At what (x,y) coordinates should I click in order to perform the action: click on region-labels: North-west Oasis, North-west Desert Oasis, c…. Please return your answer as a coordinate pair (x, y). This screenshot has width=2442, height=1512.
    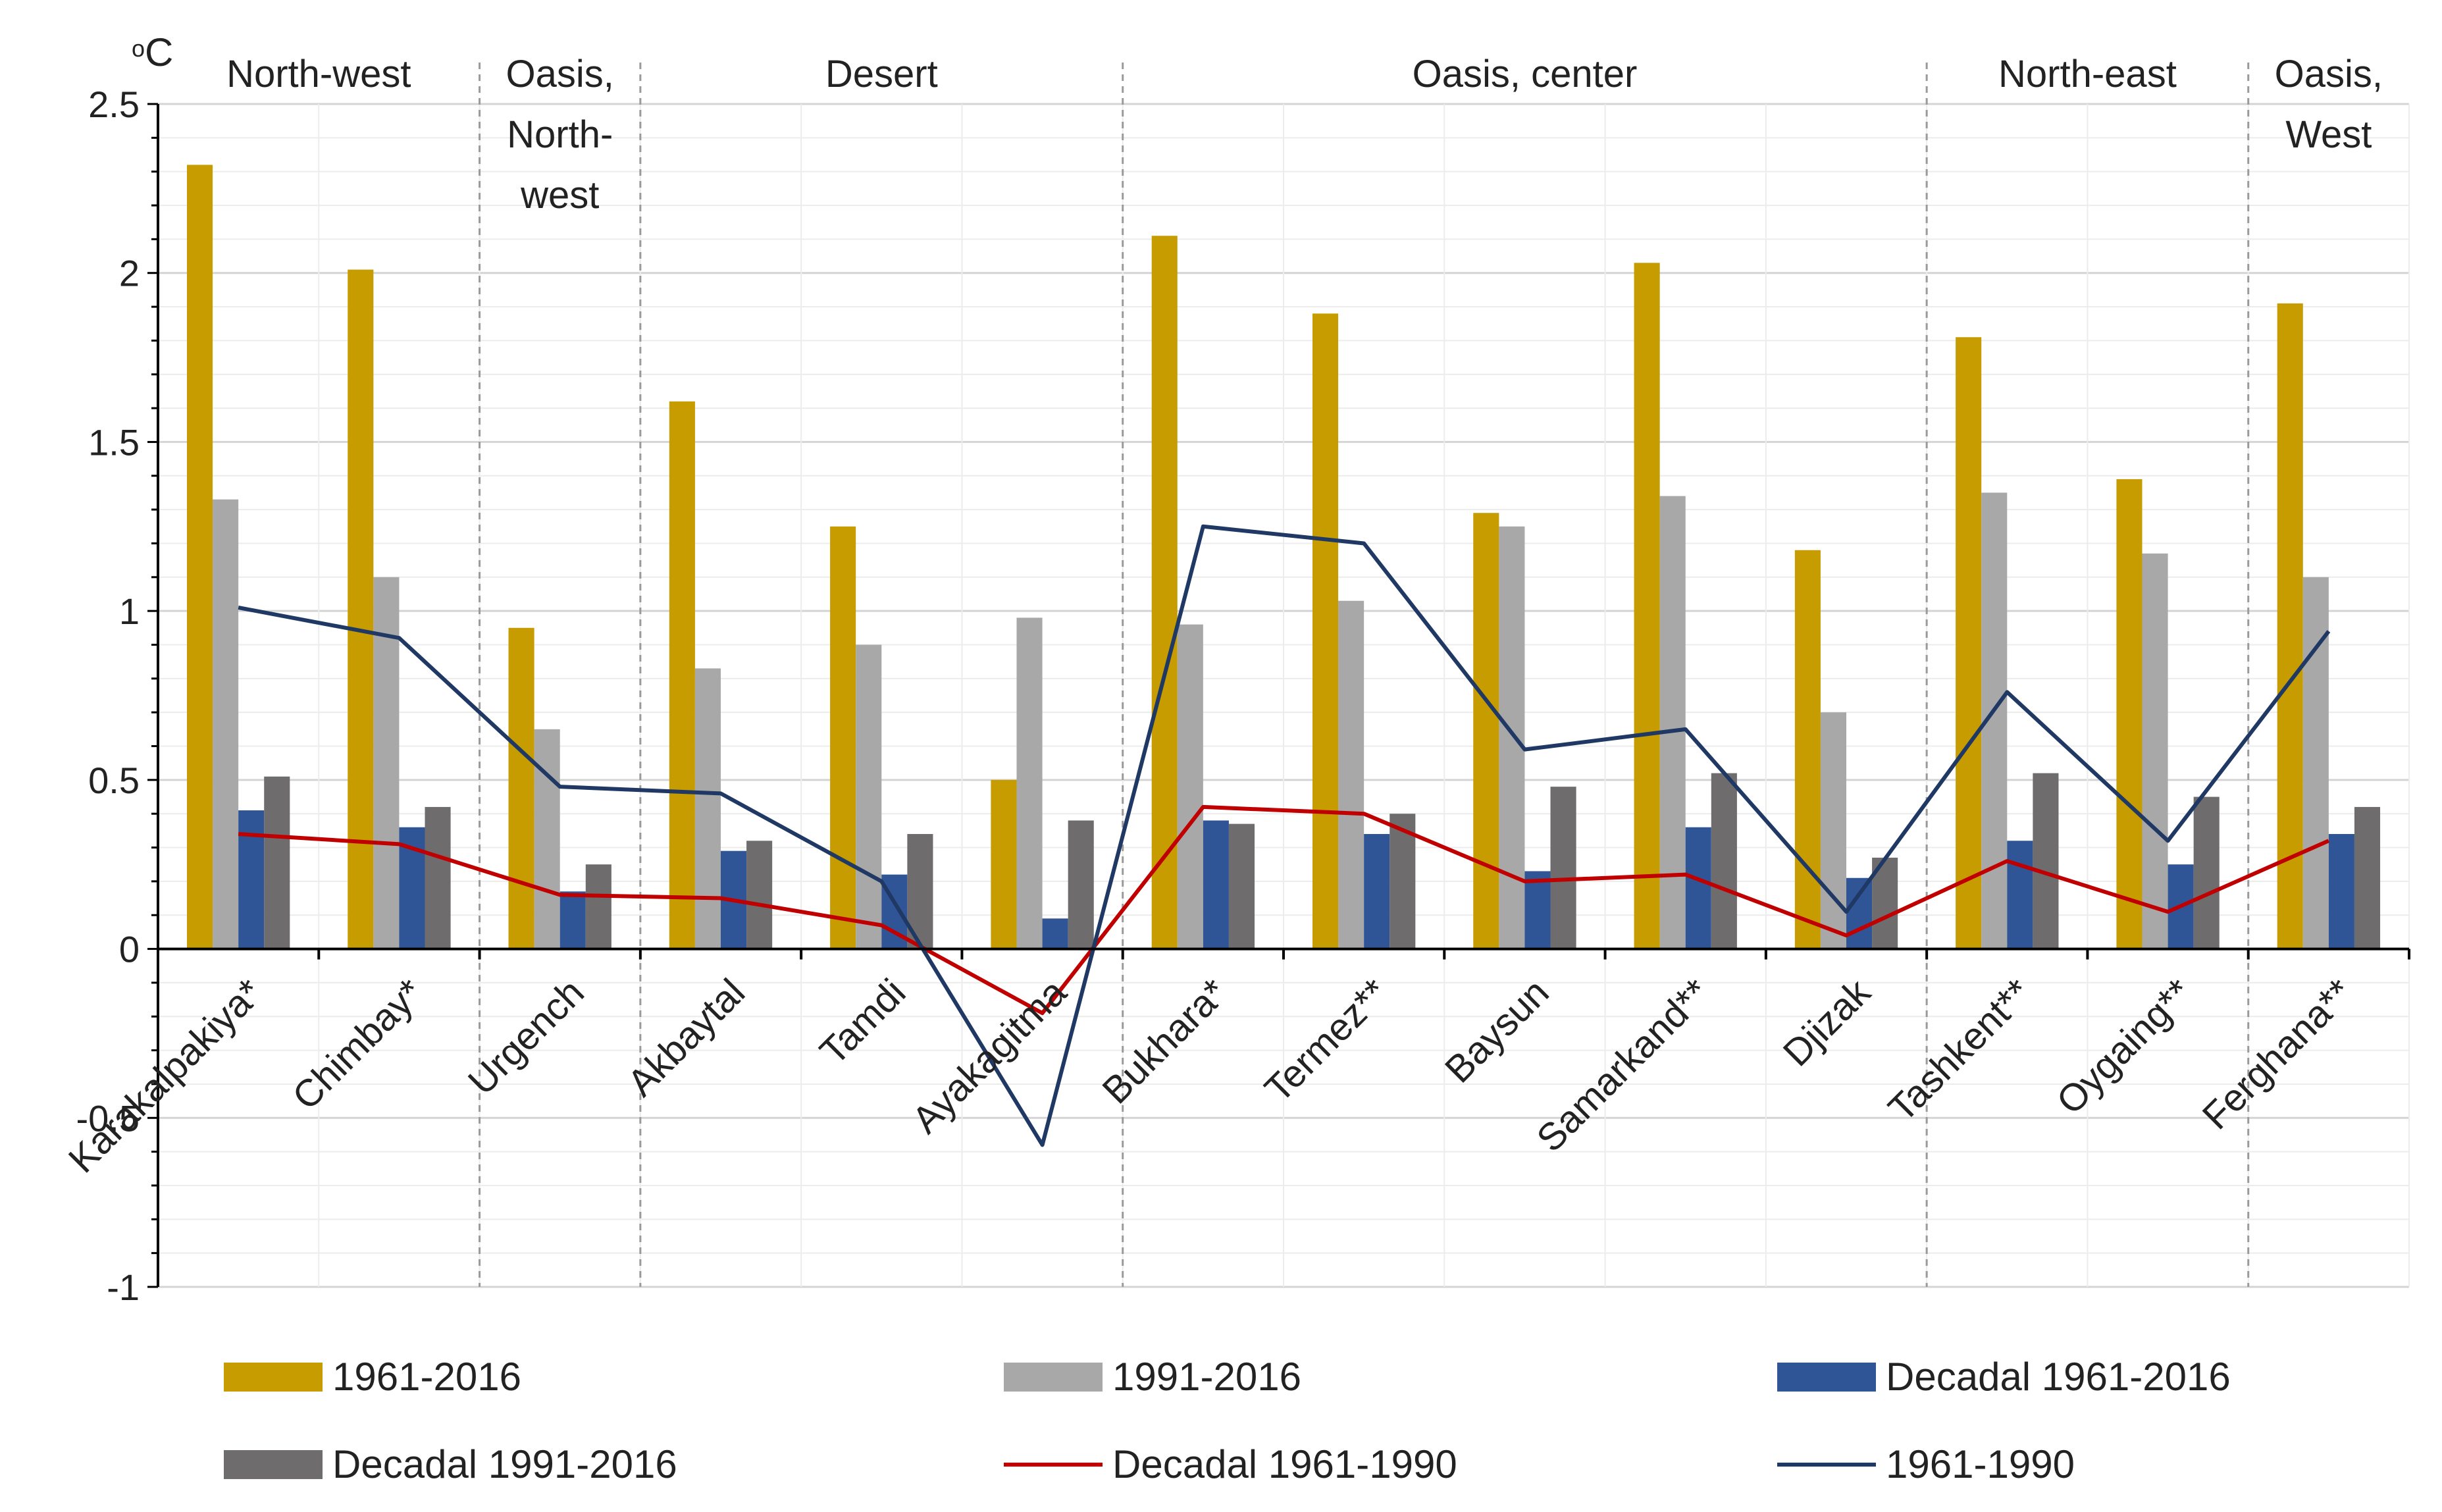
    Looking at the image, I should click on (1304, 135).